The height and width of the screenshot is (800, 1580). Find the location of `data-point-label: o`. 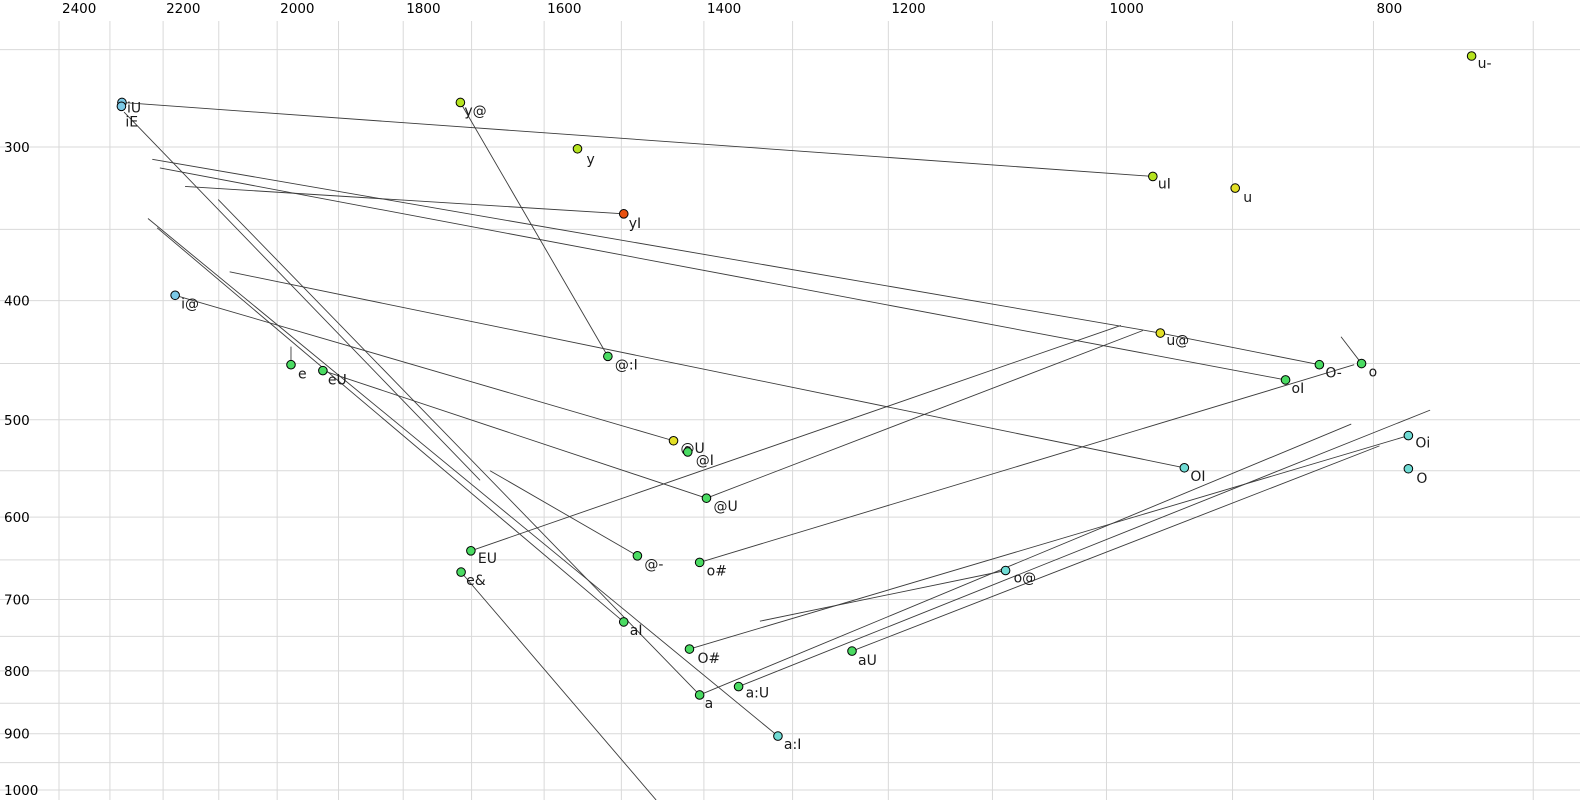

data-point-label: o is located at coordinates (1373, 373).